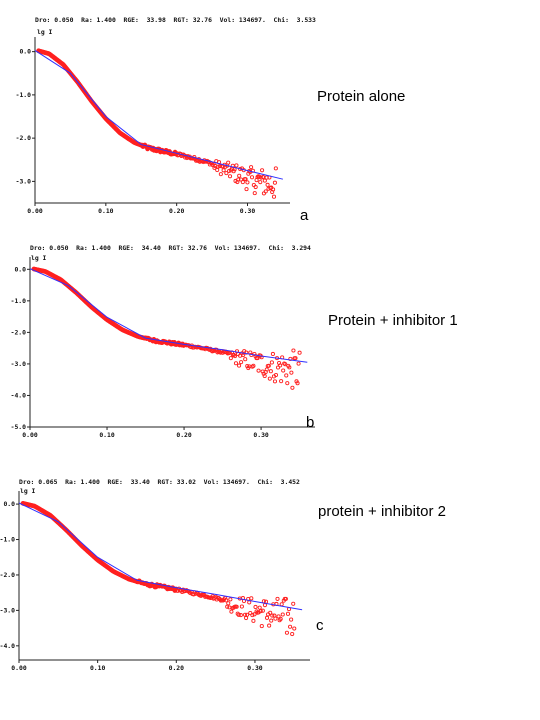 This screenshot has height=720, width=540. Describe the element at coordinates (320, 625) in the screenshot. I see `panel-letter: c` at that location.